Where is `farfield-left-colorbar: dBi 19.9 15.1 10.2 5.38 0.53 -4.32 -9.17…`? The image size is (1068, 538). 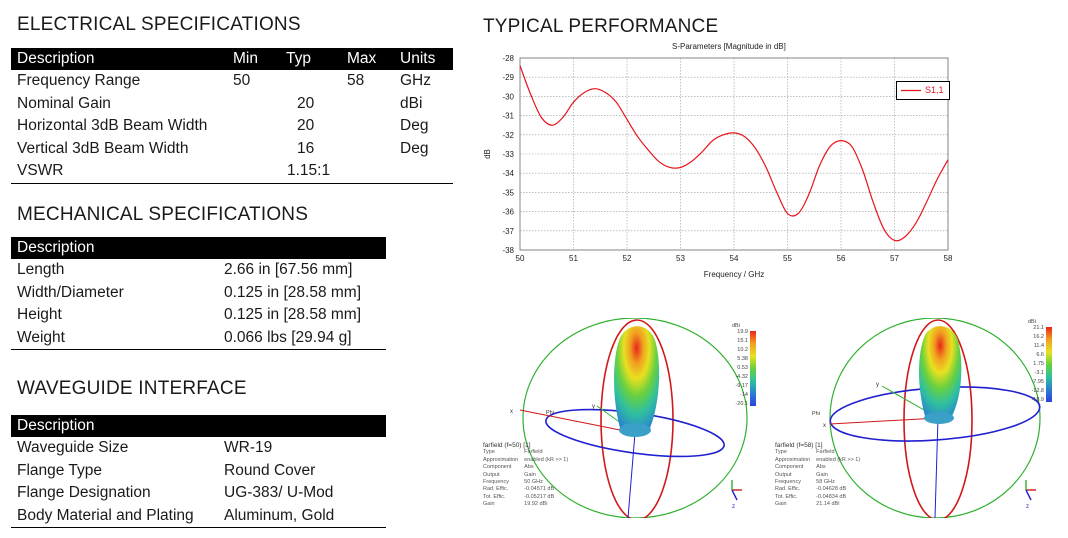
farfield-left-colorbar: dBi 19.9 15.1 10.2 5.38 0.53 -4.32 -9.17… is located at coordinates (750, 366).